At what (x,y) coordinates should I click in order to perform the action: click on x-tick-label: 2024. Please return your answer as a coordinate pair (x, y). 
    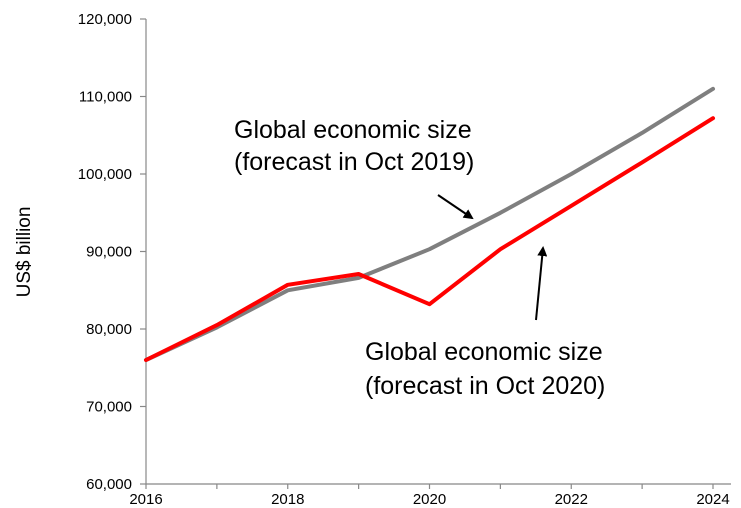
    Looking at the image, I should click on (712, 499).